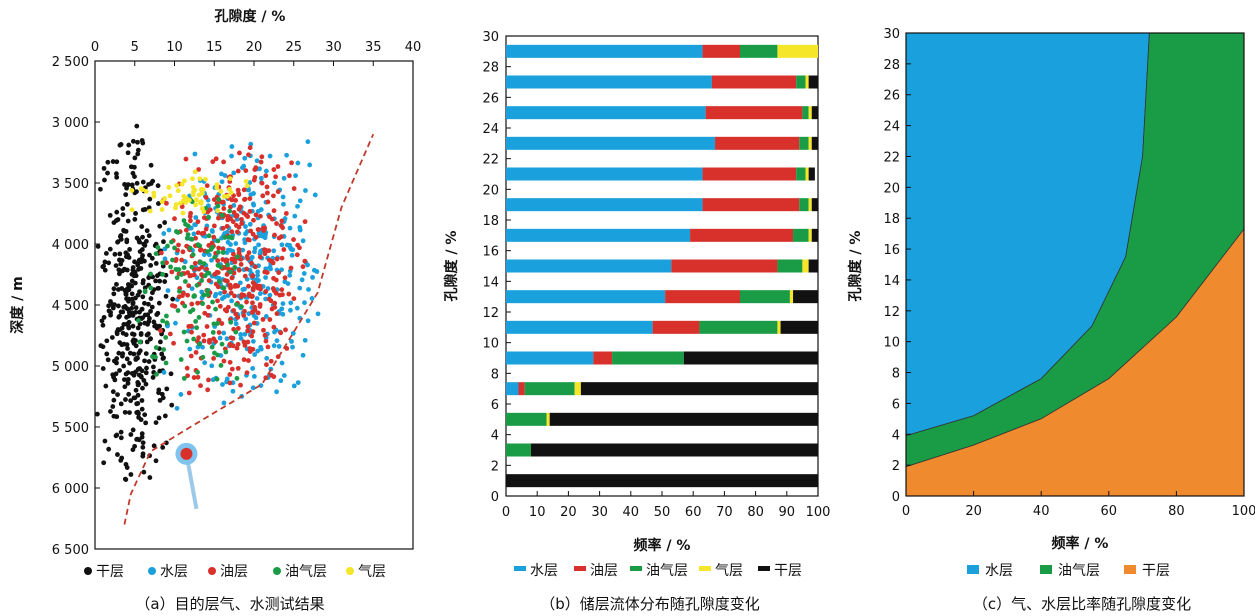 Image resolution: width=1255 pixels, height=616 pixels. Describe the element at coordinates (891, 188) in the screenshot. I see `panel-c-y-tick-label: 20` at that location.